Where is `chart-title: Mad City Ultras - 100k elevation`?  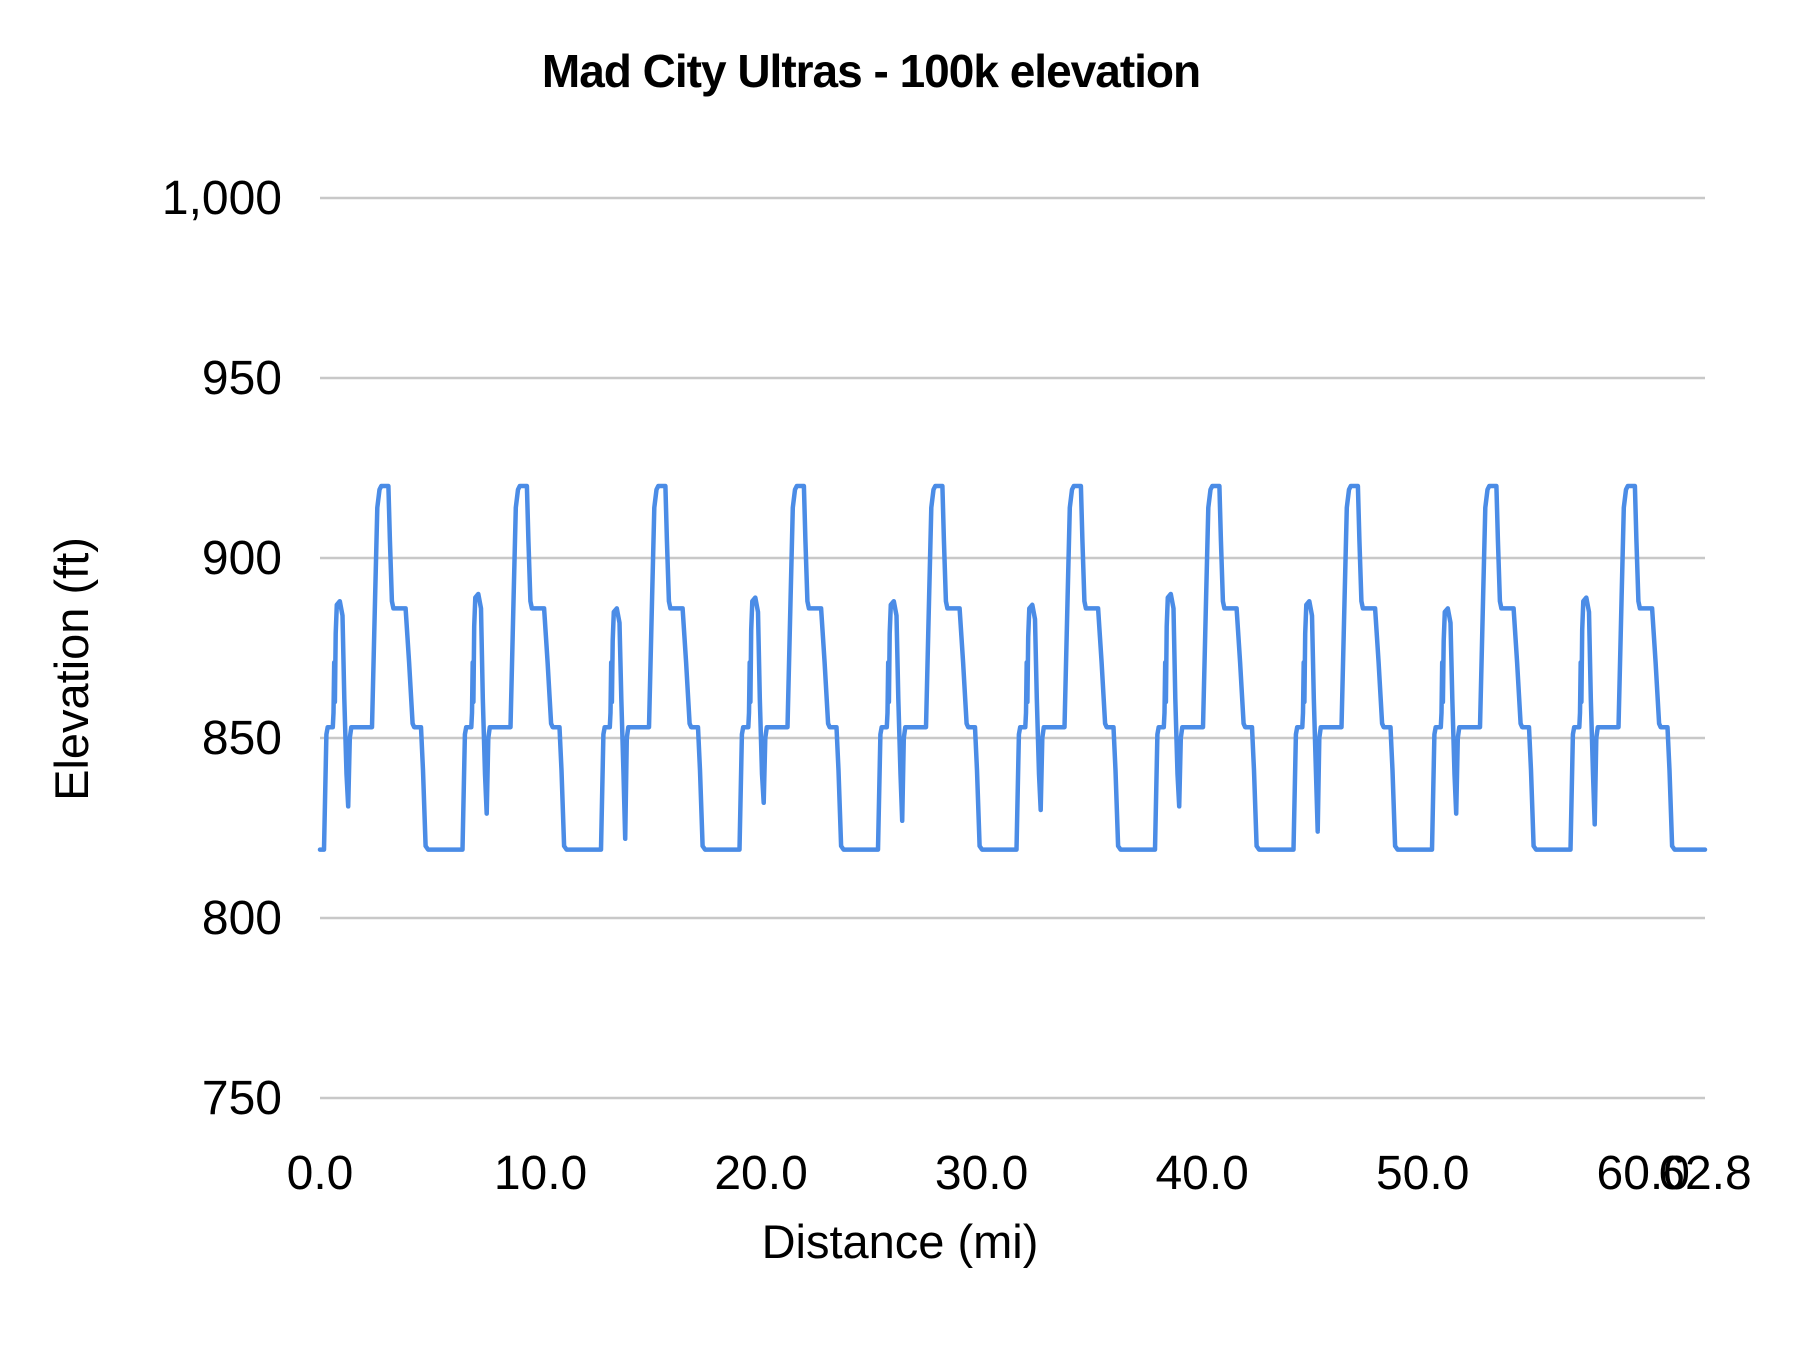
chart-title: Mad City Ultras - 100k elevation is located at coordinates (871, 71).